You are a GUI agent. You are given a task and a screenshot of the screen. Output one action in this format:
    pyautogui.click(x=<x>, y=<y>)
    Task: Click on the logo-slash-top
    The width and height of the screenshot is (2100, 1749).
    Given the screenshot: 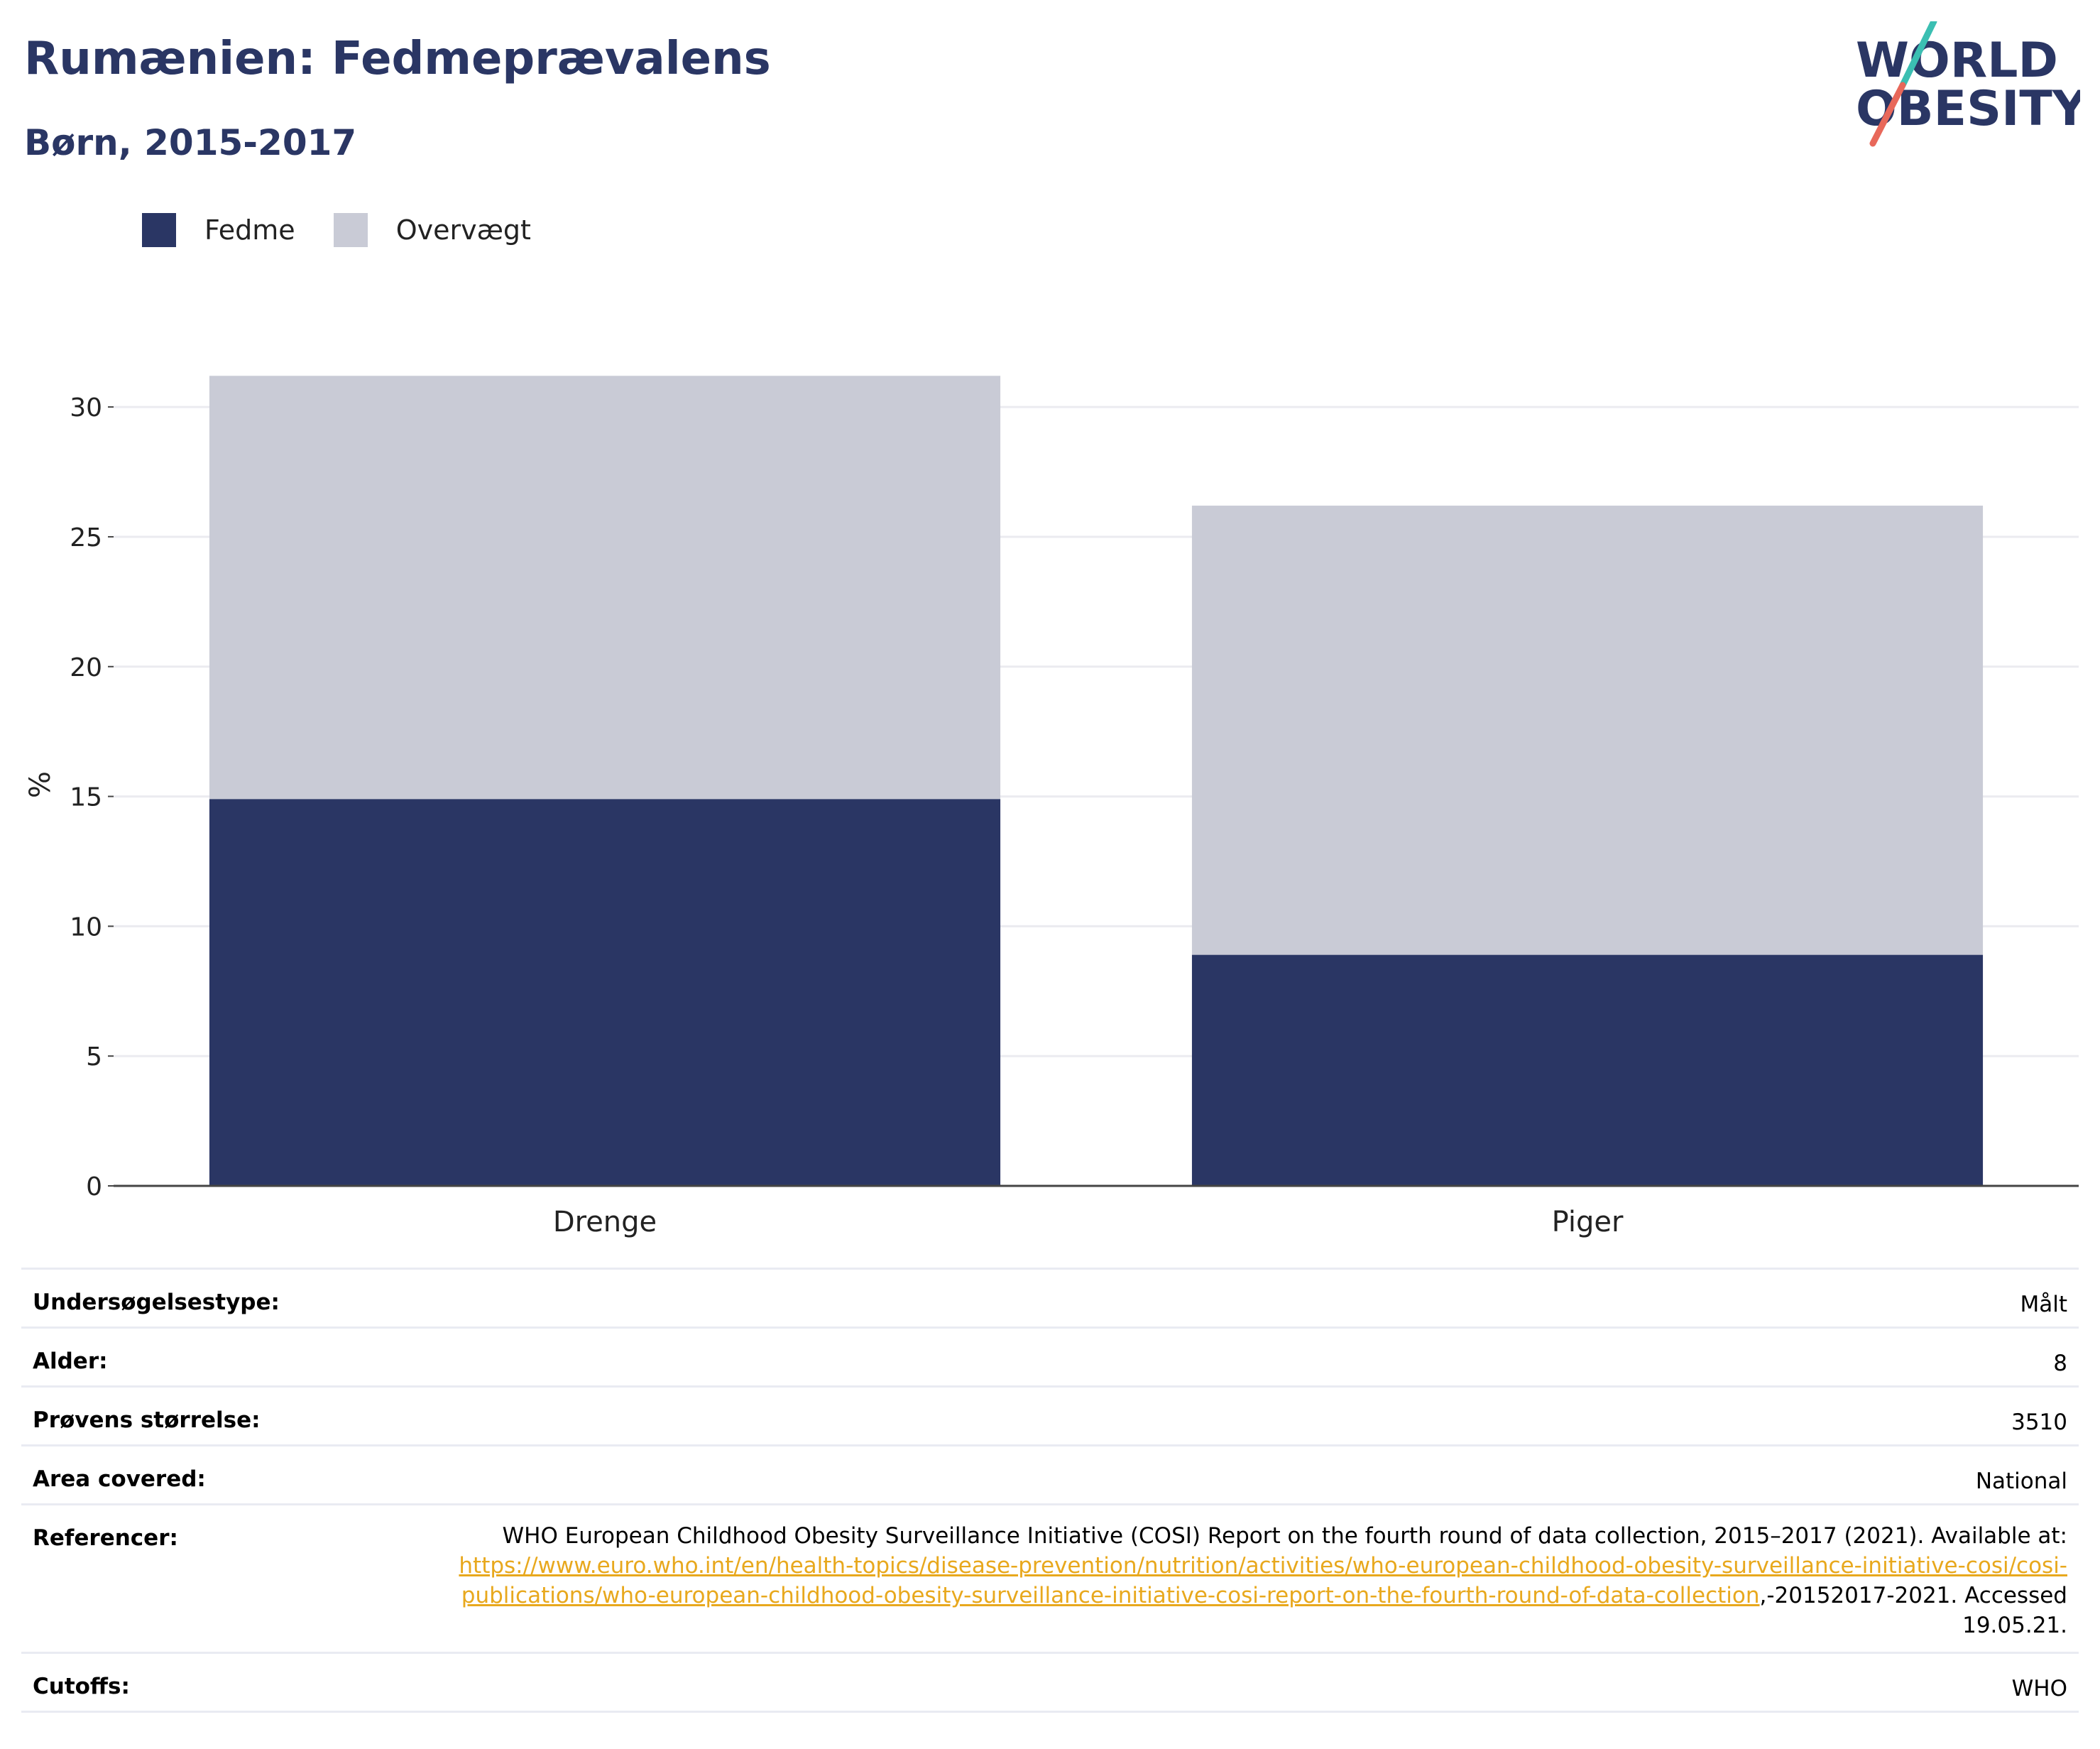 What is the action you would take?
    pyautogui.click(x=1918, y=55)
    